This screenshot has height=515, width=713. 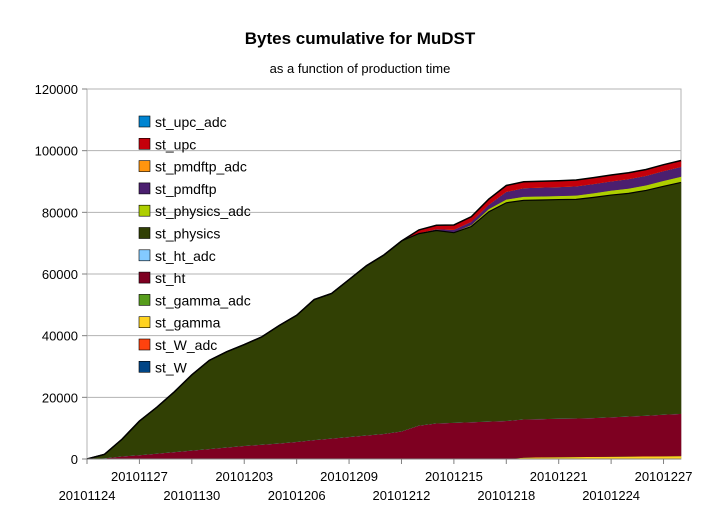 What do you see at coordinates (144, 188) in the screenshot?
I see `legend-swatch-st-pmdftp` at bounding box center [144, 188].